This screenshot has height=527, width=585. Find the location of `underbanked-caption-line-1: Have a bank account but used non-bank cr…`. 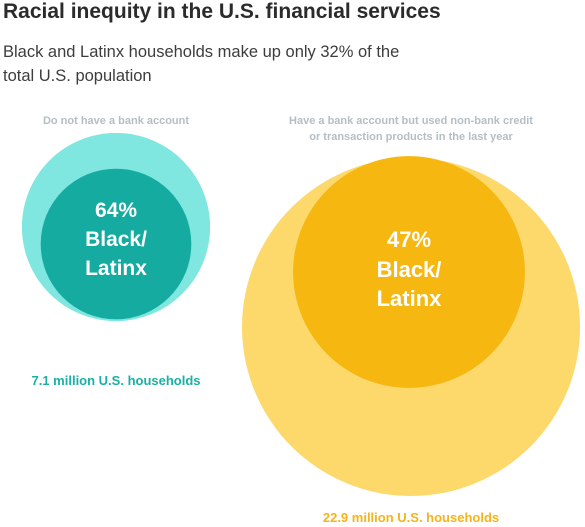

underbanked-caption-line-1: Have a bank account but used non-bank cr… is located at coordinates (411, 121).